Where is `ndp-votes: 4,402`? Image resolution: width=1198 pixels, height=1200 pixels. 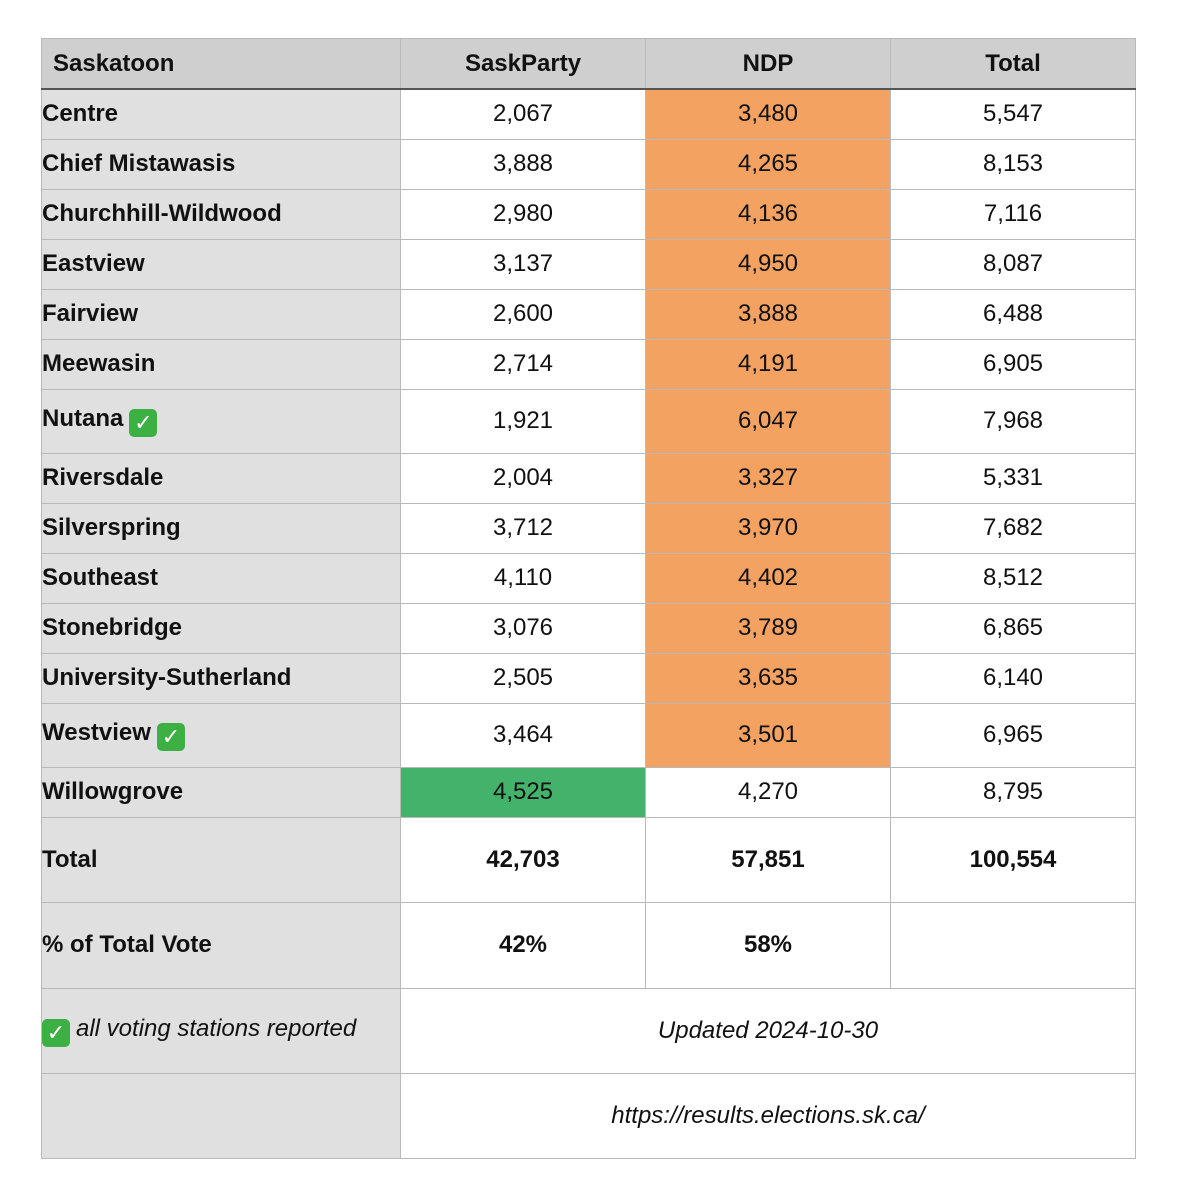 ndp-votes: 4,402 is located at coordinates (768, 578).